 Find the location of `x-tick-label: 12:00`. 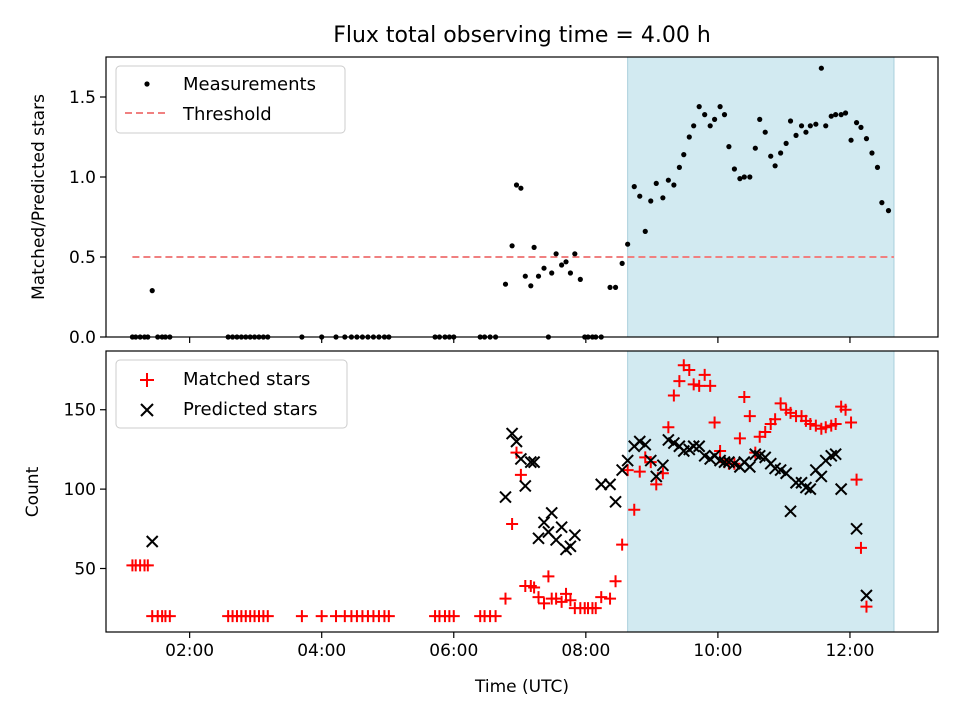

x-tick-label: 12:00 is located at coordinates (849, 651).